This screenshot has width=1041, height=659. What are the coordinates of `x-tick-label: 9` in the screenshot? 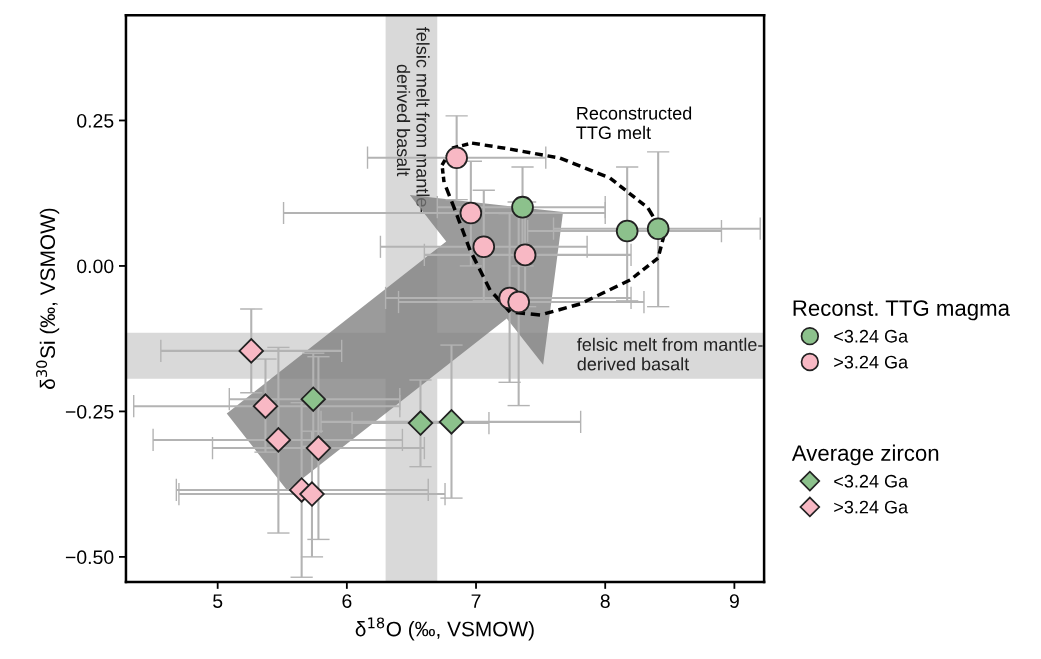 It's located at (734, 601).